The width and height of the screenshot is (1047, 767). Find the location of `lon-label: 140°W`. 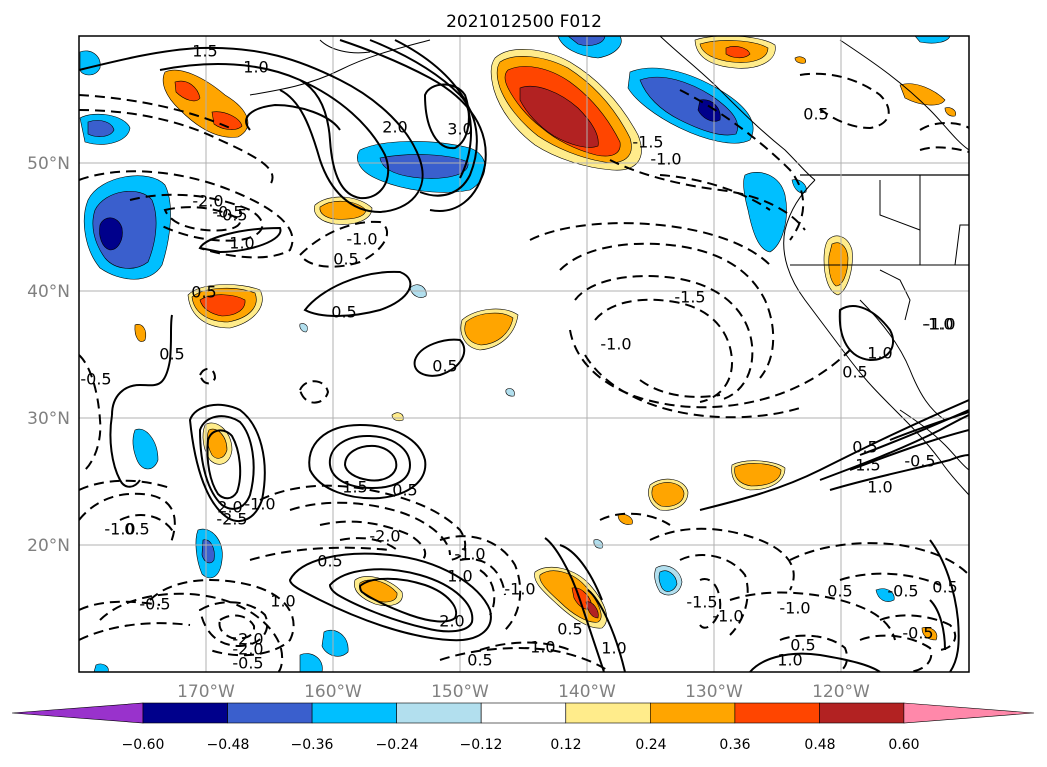

lon-label: 140°W is located at coordinates (587, 692).